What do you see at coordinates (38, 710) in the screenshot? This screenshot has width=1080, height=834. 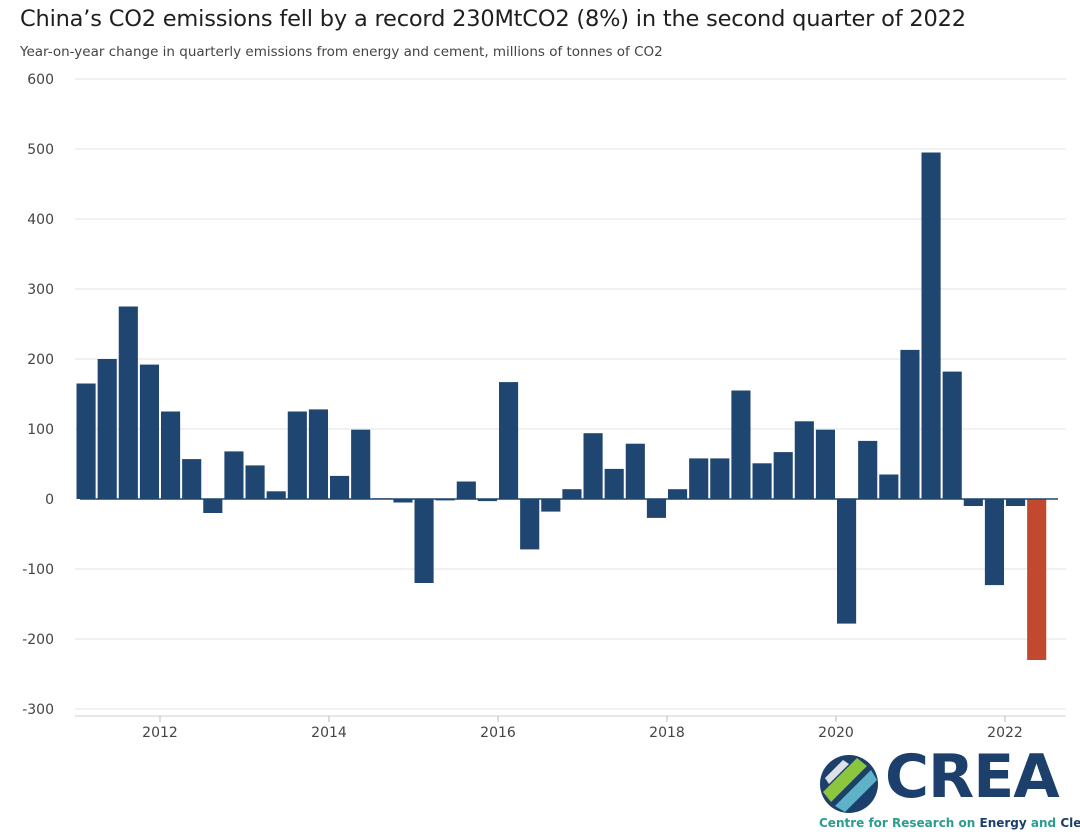 I see `y-tick-label: -300` at bounding box center [38, 710].